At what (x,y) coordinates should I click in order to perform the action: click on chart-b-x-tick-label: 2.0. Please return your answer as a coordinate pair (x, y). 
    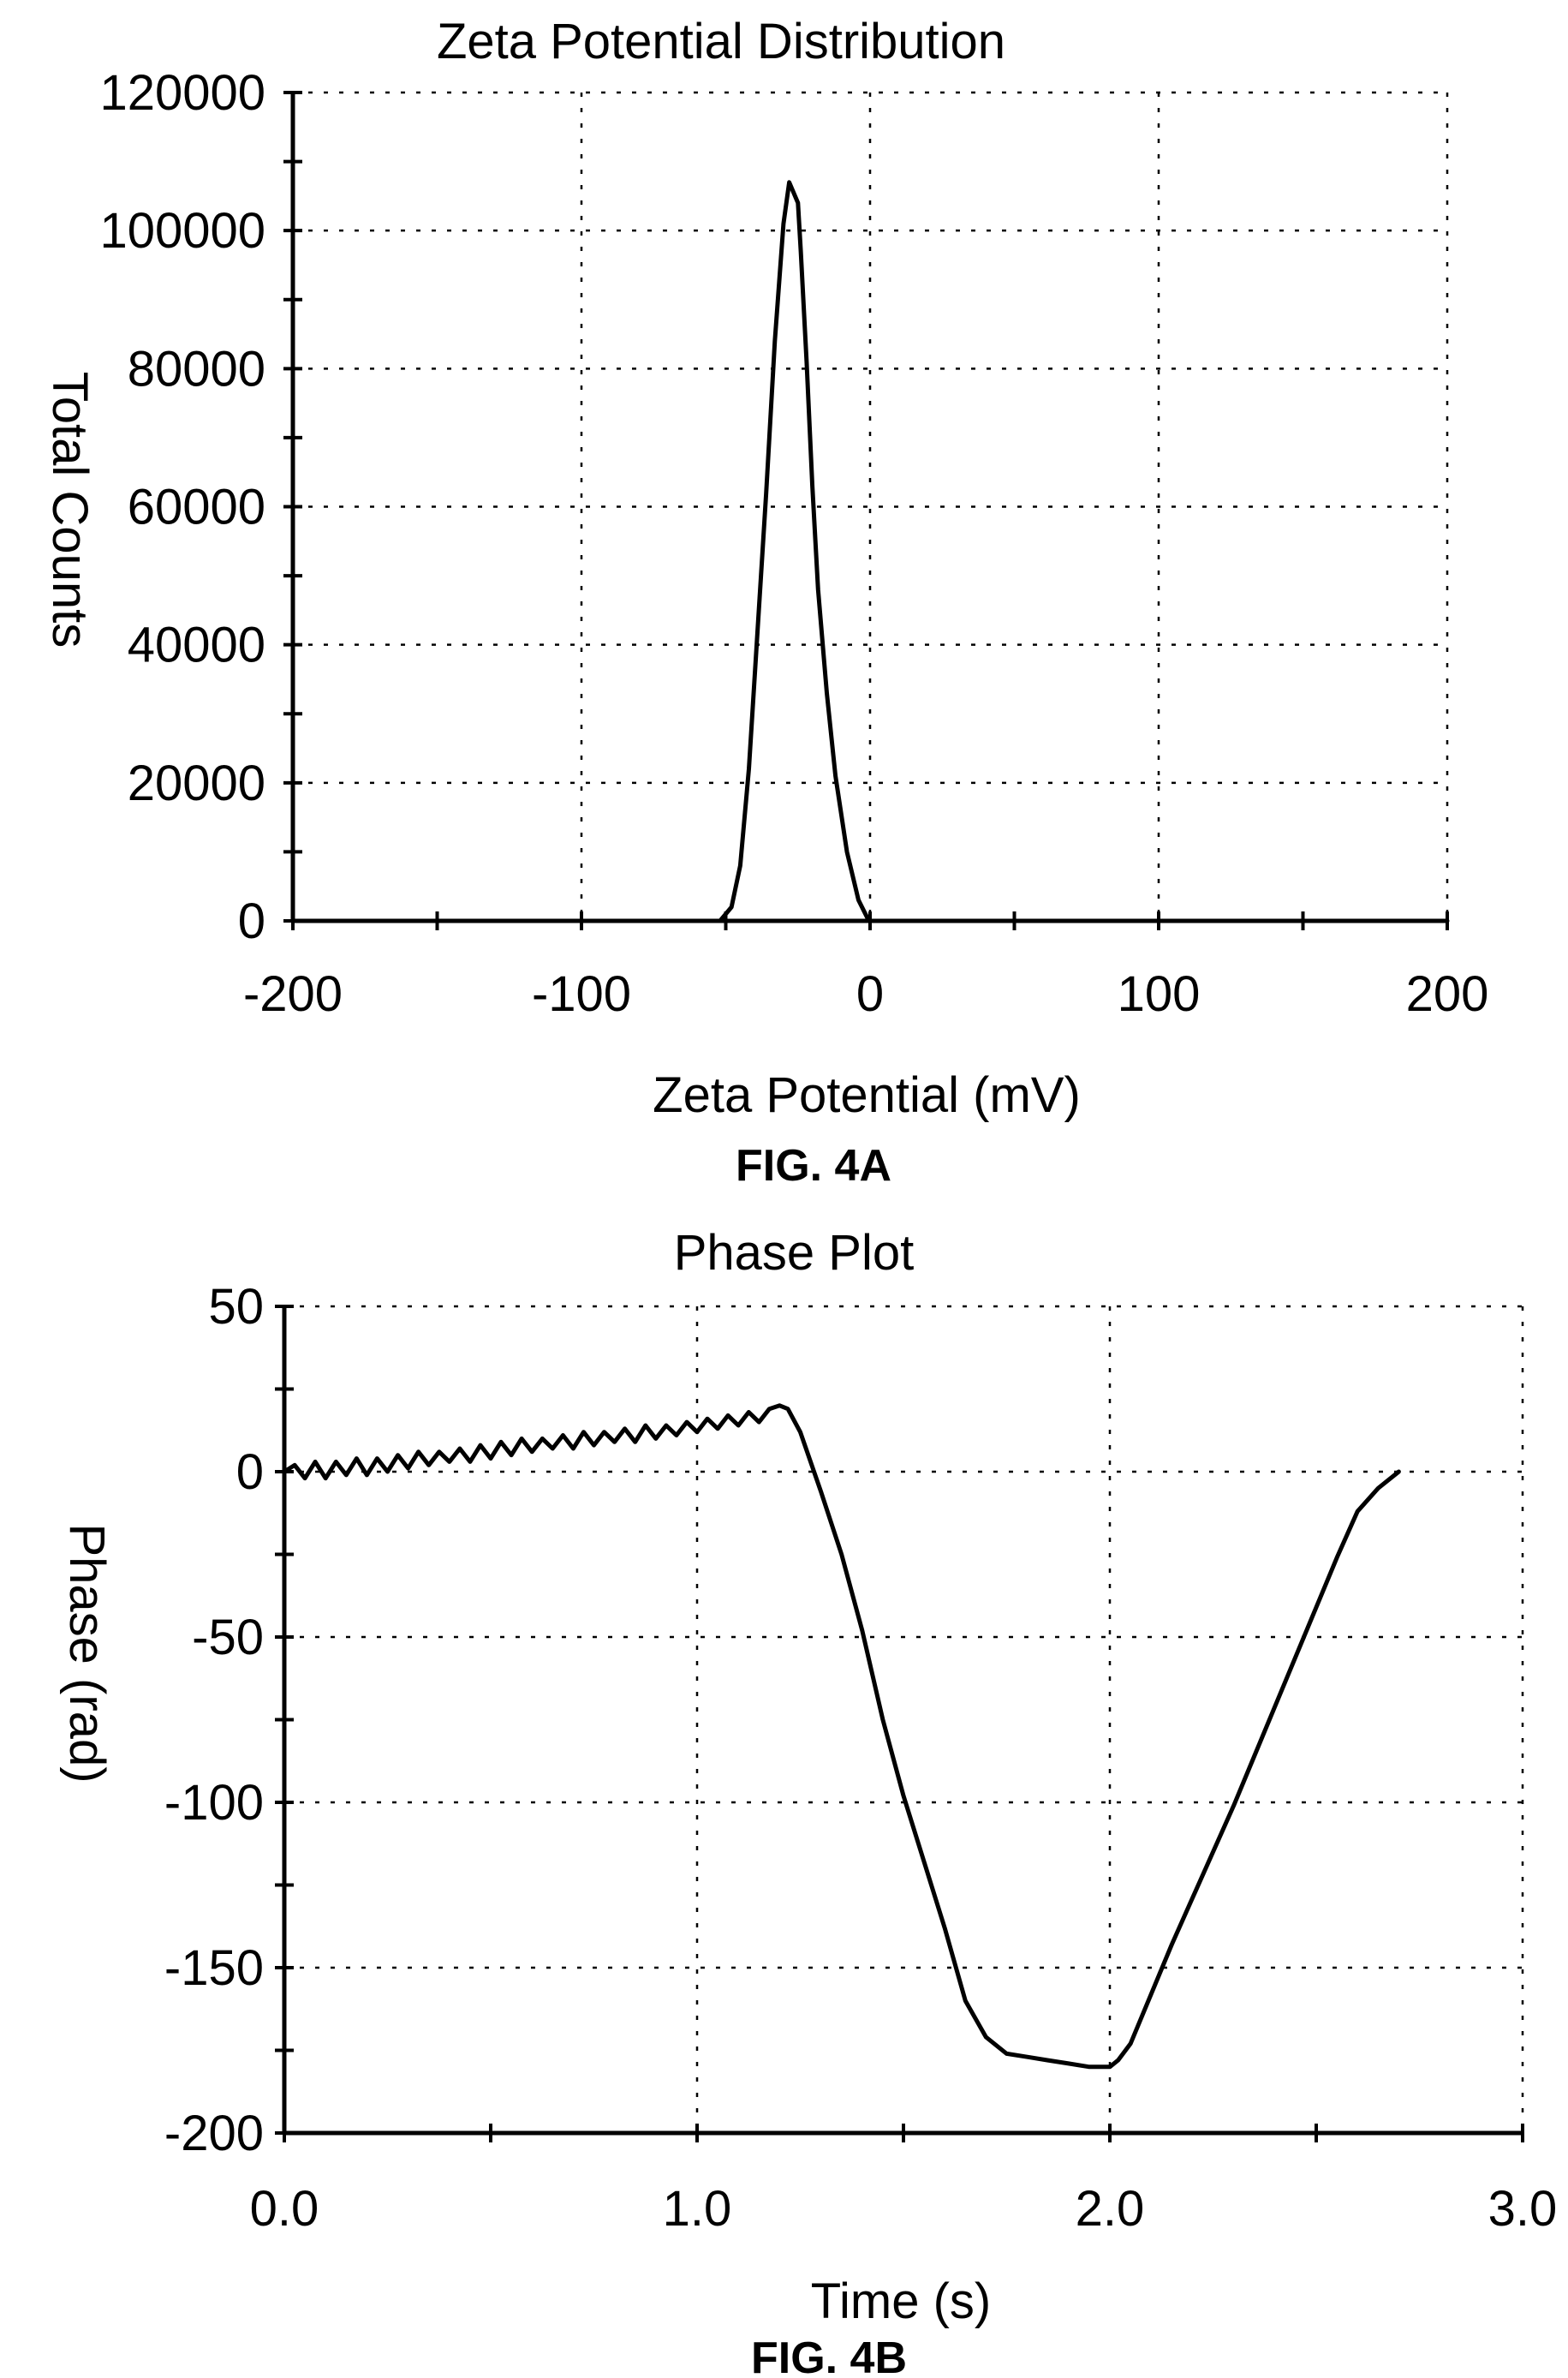
    Looking at the image, I should click on (1110, 2209).